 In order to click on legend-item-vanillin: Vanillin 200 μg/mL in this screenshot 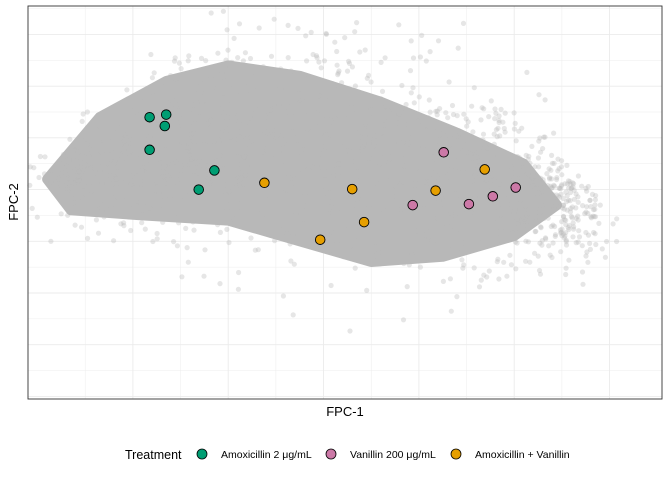, I will do `click(380, 454)`.